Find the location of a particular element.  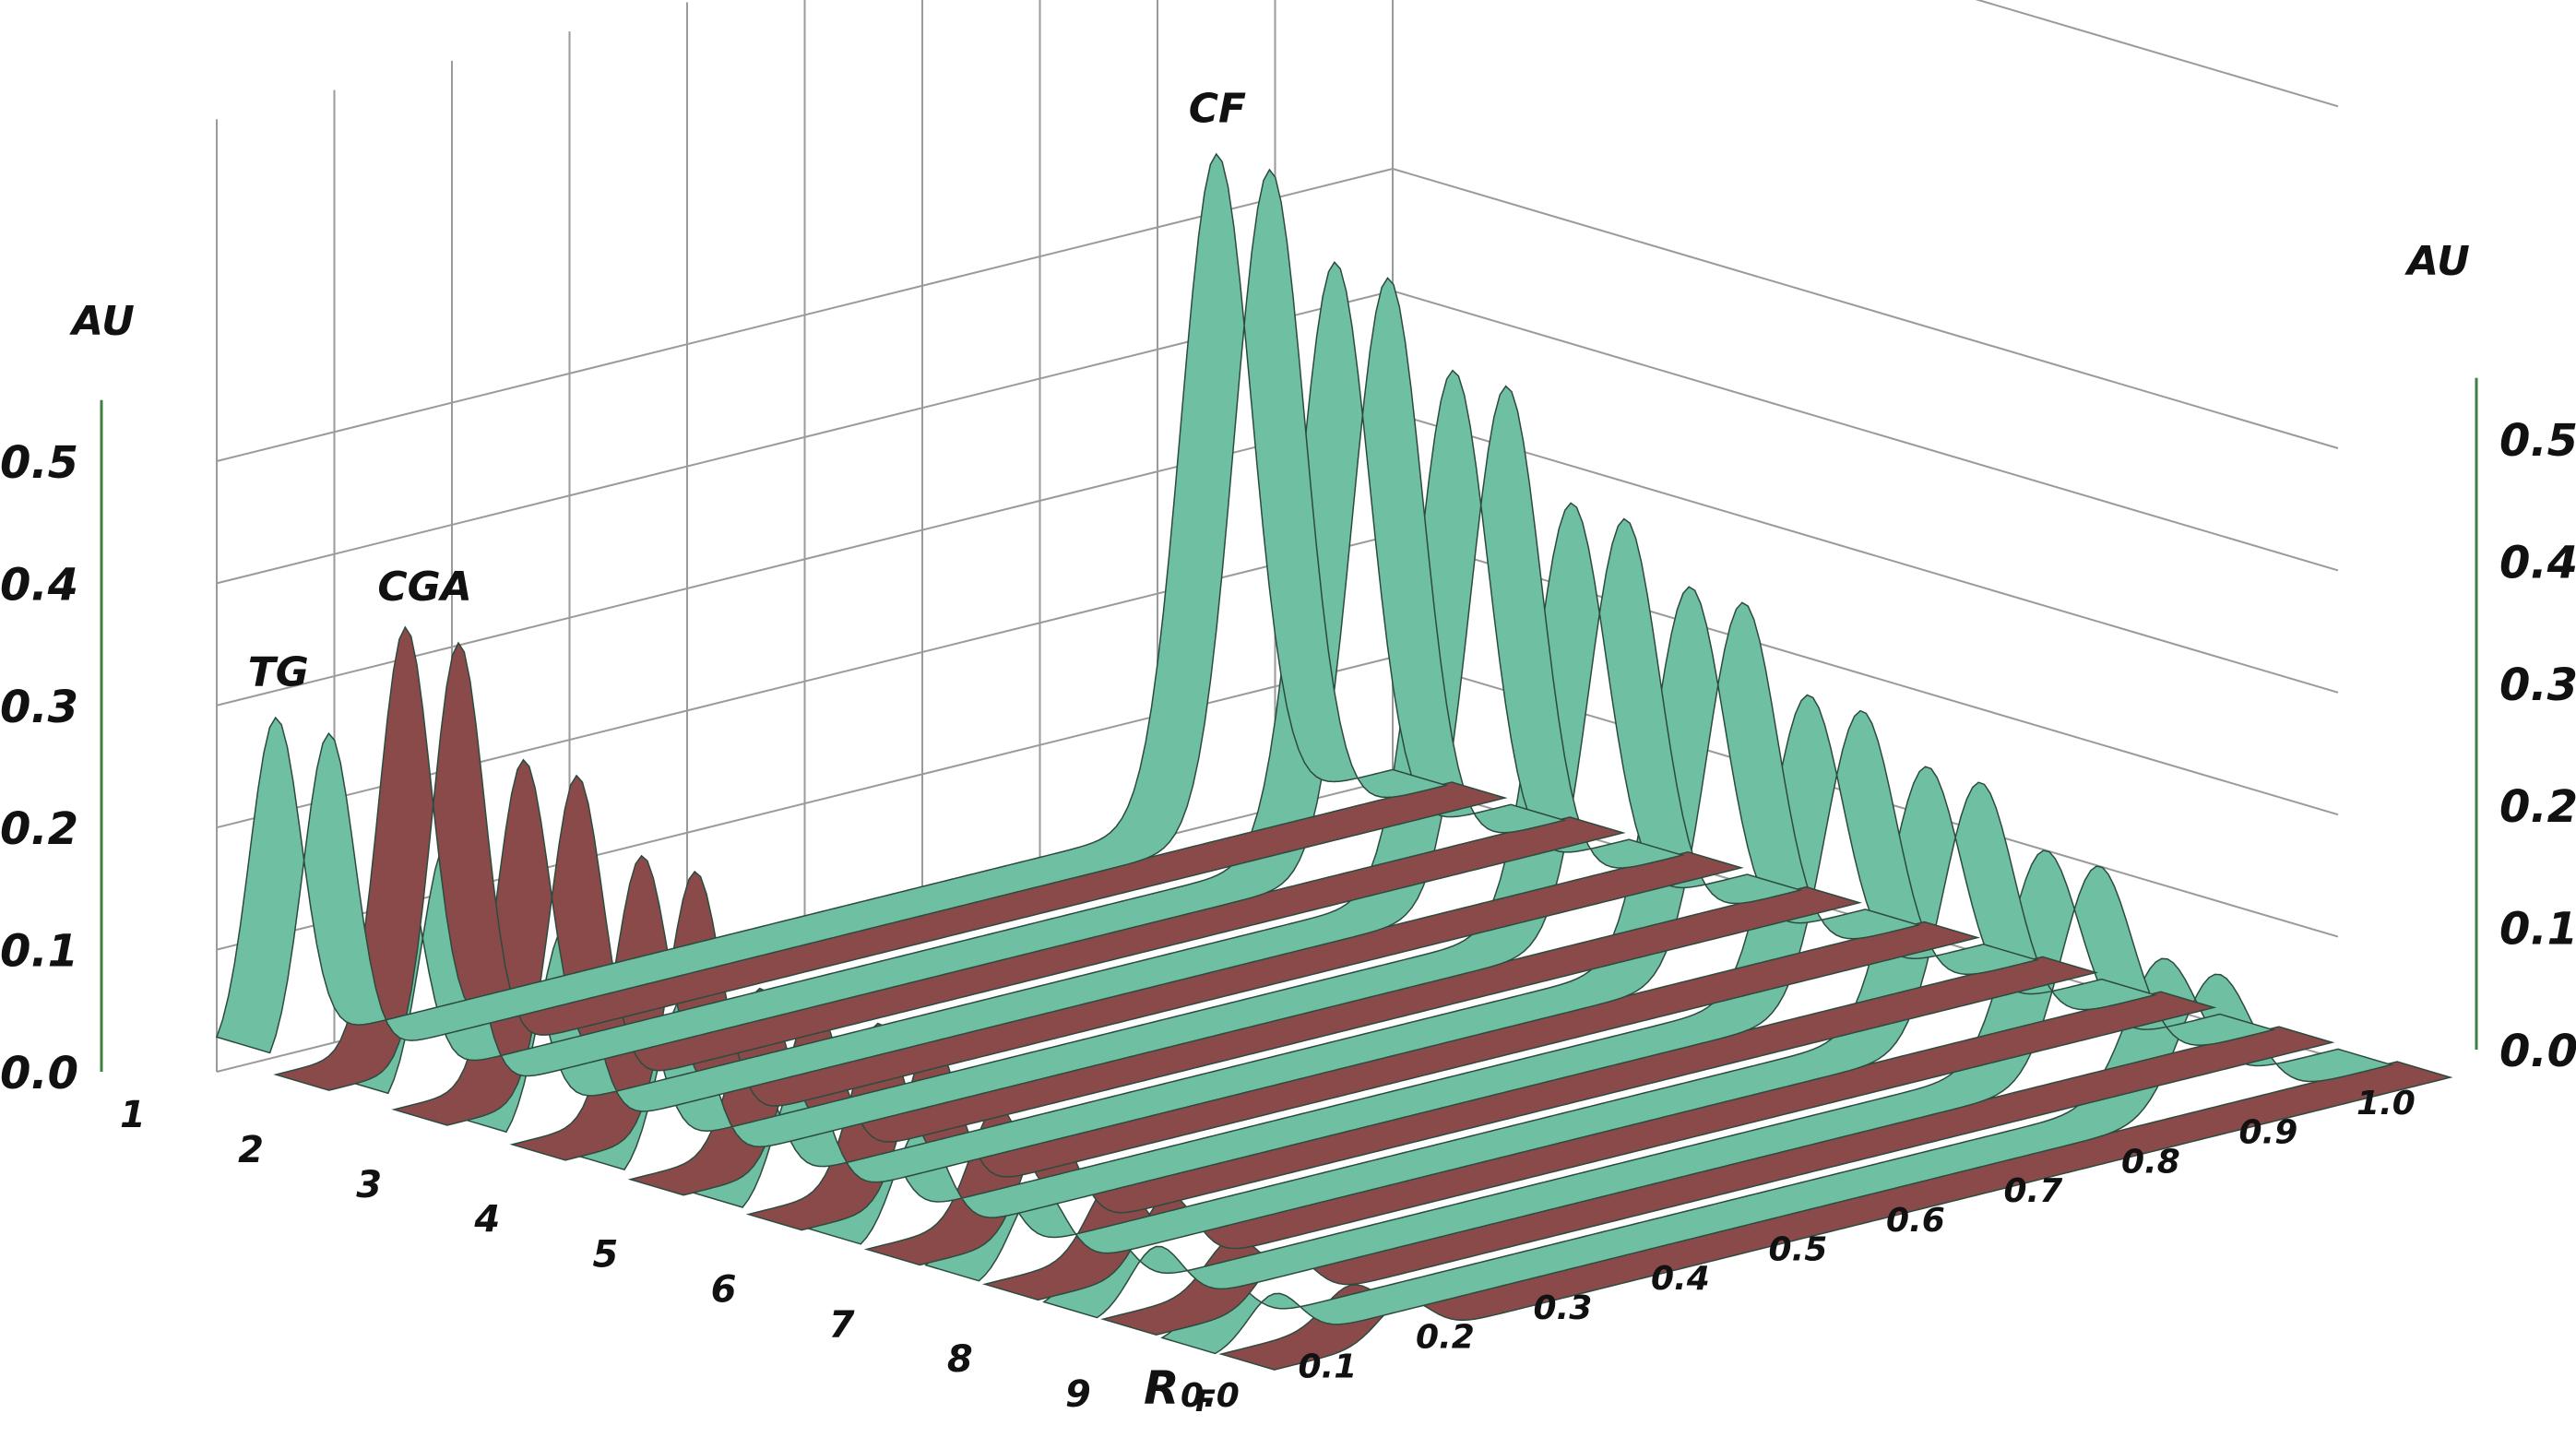

track-label: 9 is located at coordinates (1078, 1394).